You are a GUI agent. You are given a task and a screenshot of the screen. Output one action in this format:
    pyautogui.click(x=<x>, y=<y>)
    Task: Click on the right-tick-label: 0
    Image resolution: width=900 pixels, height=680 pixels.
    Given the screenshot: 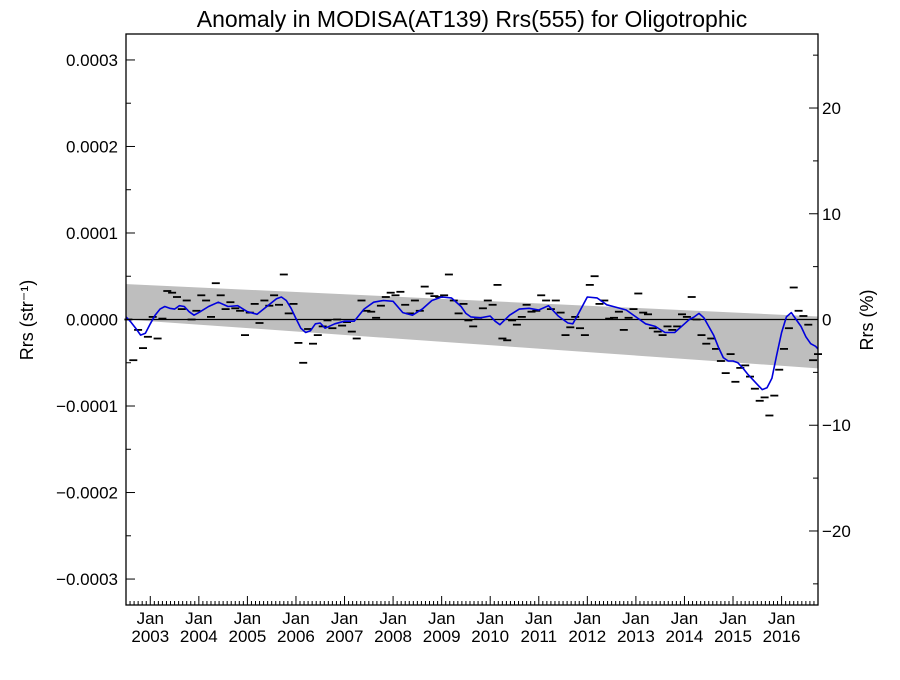 What is the action you would take?
    pyautogui.click(x=826, y=320)
    